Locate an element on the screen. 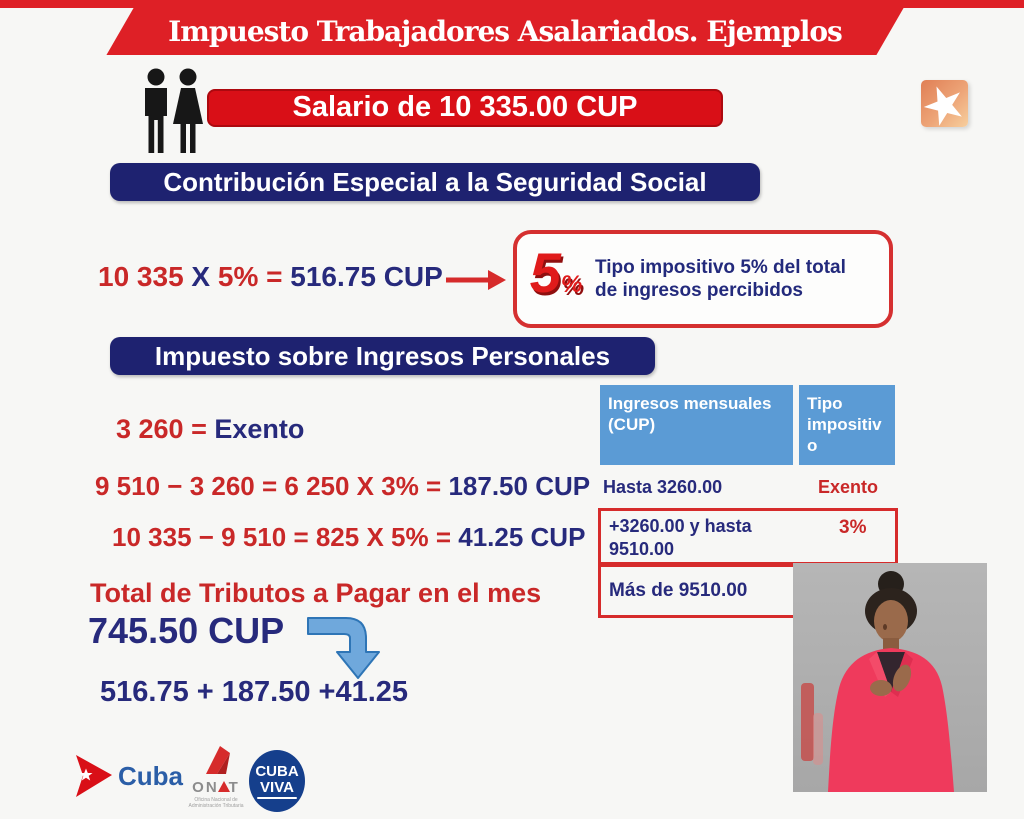 The height and width of the screenshot is (819, 1024). top-red-strip is located at coordinates (512, 4).